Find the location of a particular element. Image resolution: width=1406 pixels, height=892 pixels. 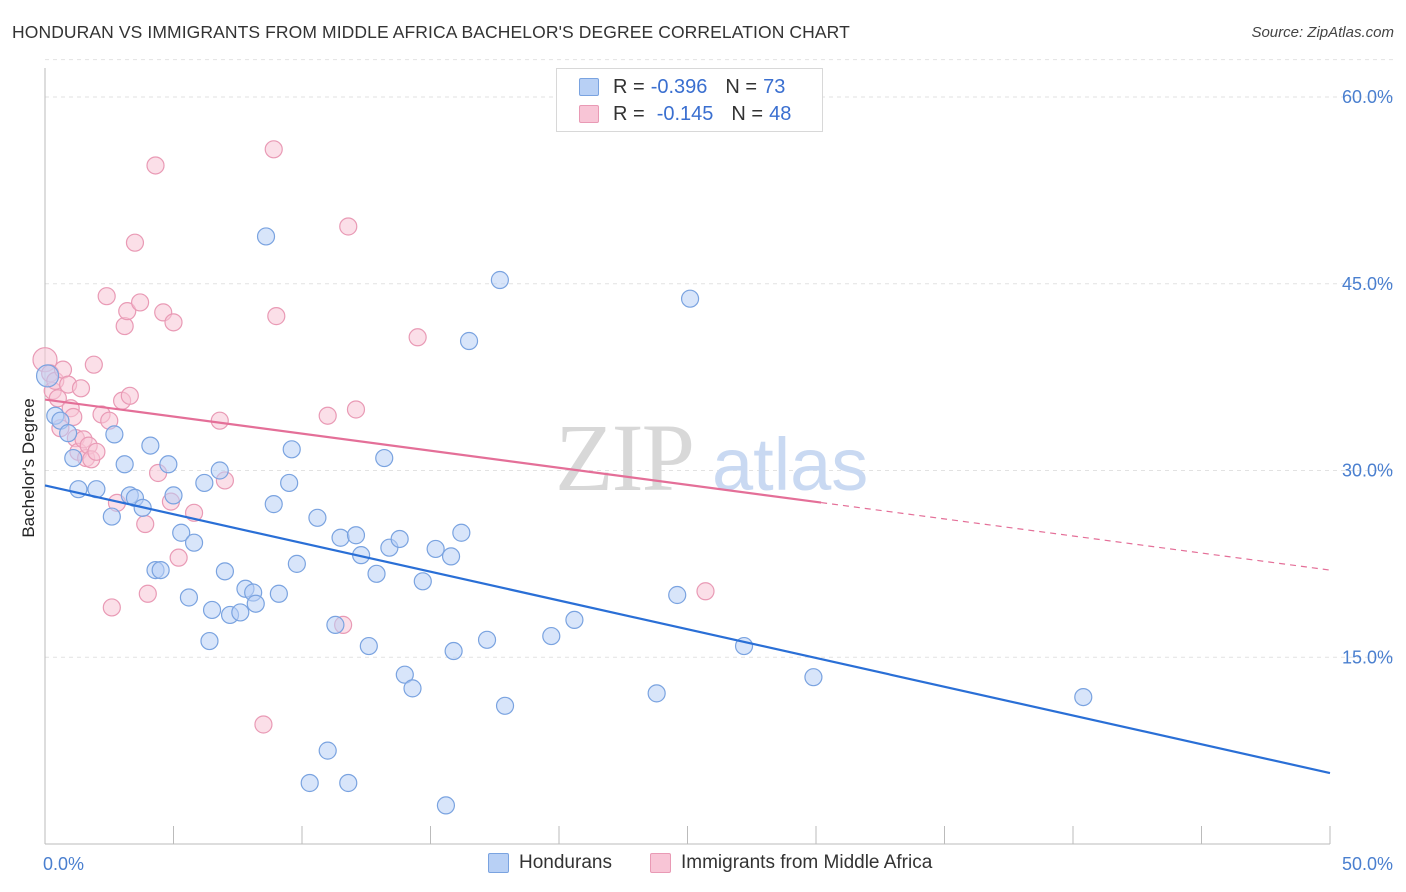

legend-row-middle-africa: R = -0.145 N = 48 is located at coordinates (685, 114).